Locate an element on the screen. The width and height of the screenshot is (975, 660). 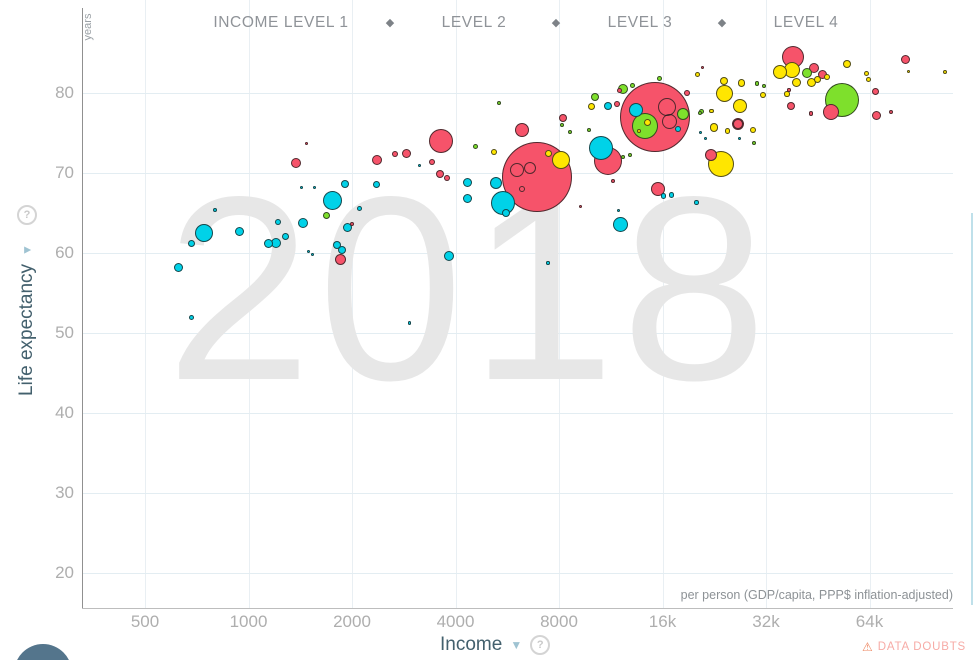
menu-circle-button is located at coordinates (43, 652).